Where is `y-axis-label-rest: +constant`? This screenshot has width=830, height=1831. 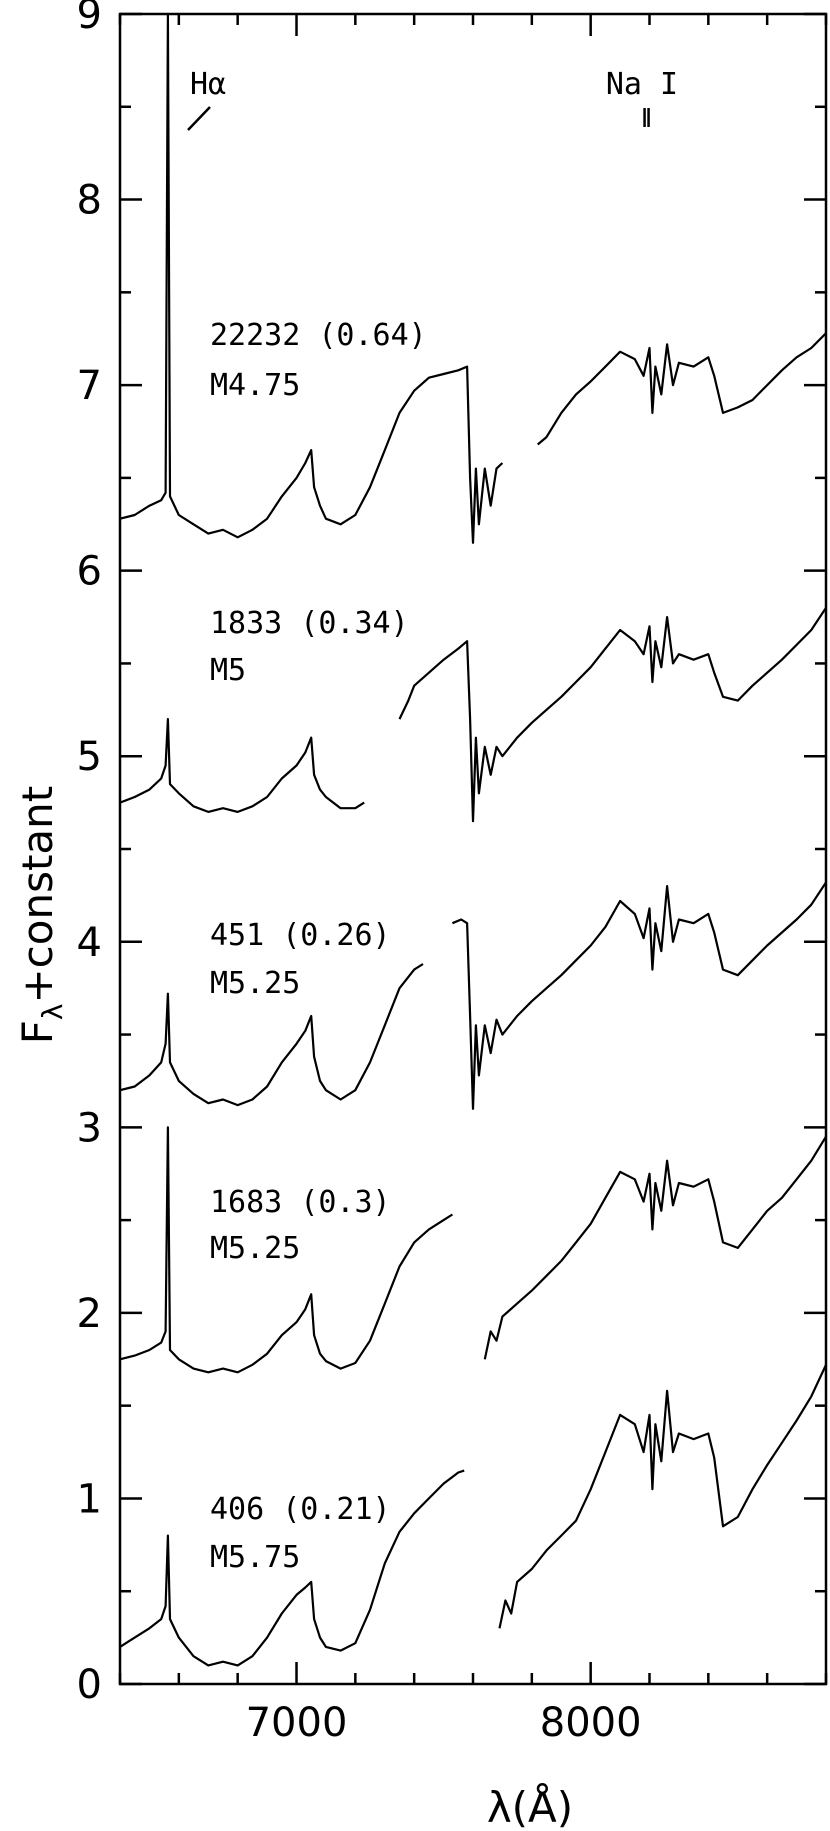
y-axis-label-rest: +constant is located at coordinates (37, 895).